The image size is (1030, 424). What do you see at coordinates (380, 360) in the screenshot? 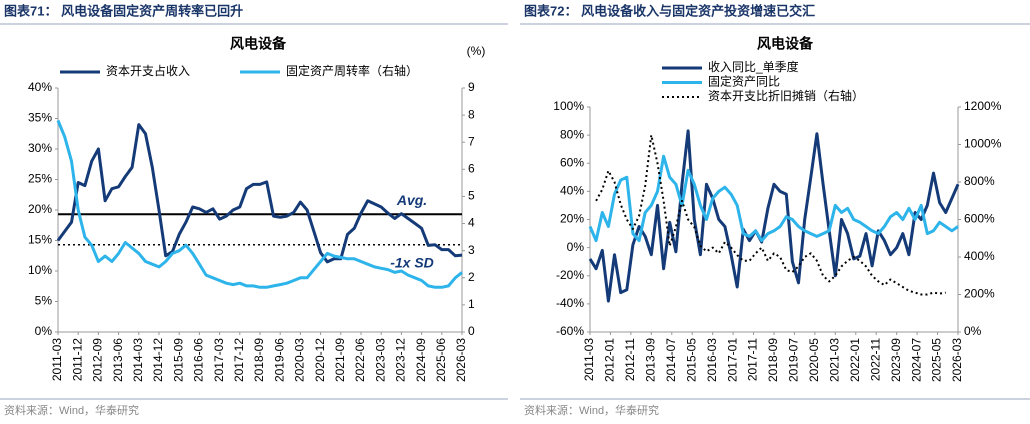
I see `x-tick-label: 2023-03` at bounding box center [380, 360].